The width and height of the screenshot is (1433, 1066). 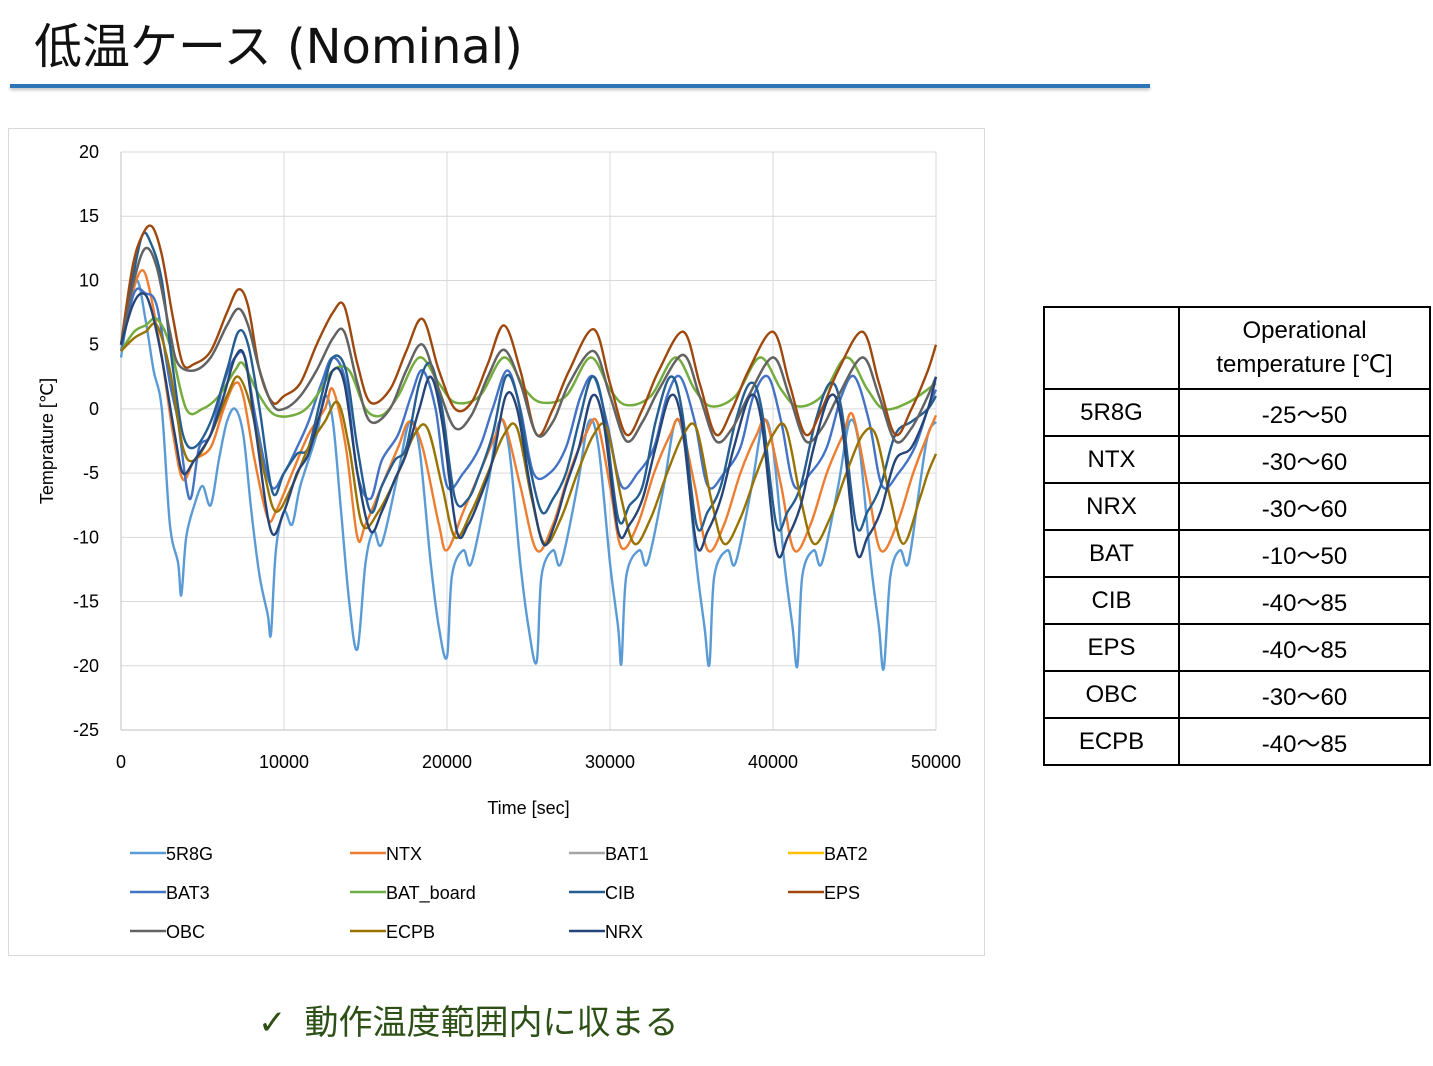 I want to click on table-row: 5R8G -25〜50, so click(x=1237, y=412).